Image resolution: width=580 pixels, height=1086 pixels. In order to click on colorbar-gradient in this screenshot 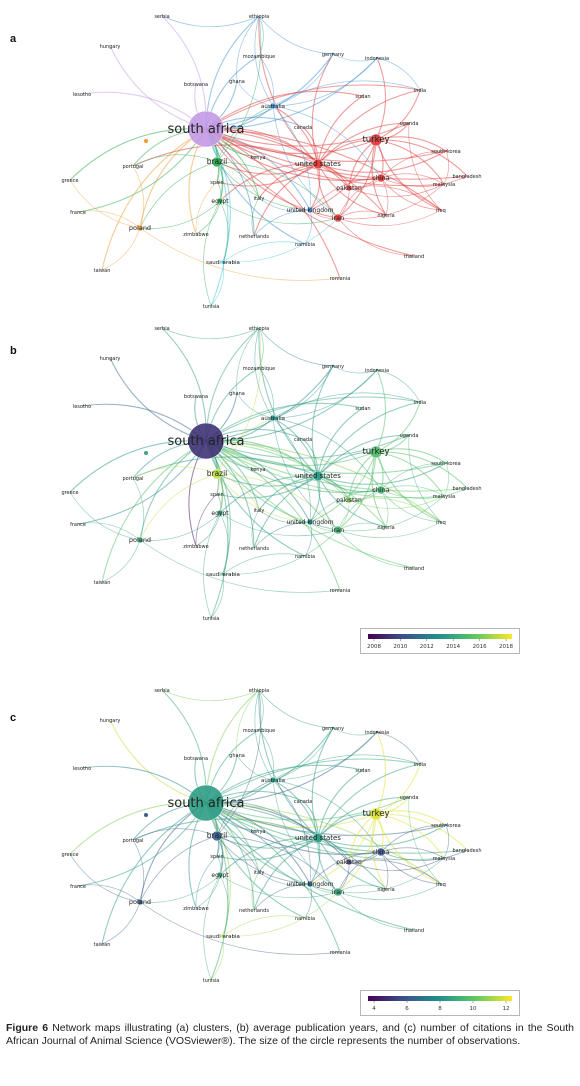, I will do `click(440, 998)`.